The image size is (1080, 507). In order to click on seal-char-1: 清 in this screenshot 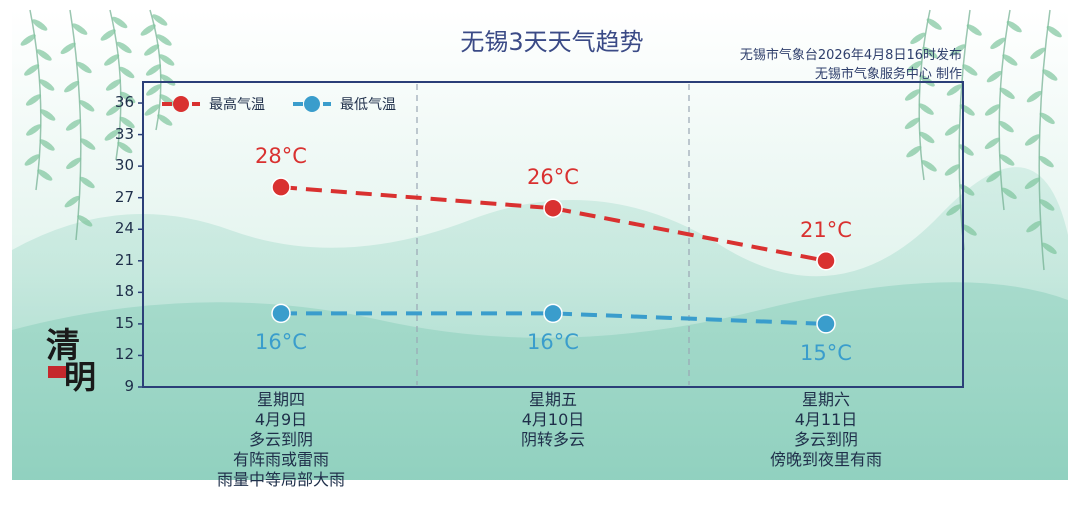, I will do `click(63, 346)`.